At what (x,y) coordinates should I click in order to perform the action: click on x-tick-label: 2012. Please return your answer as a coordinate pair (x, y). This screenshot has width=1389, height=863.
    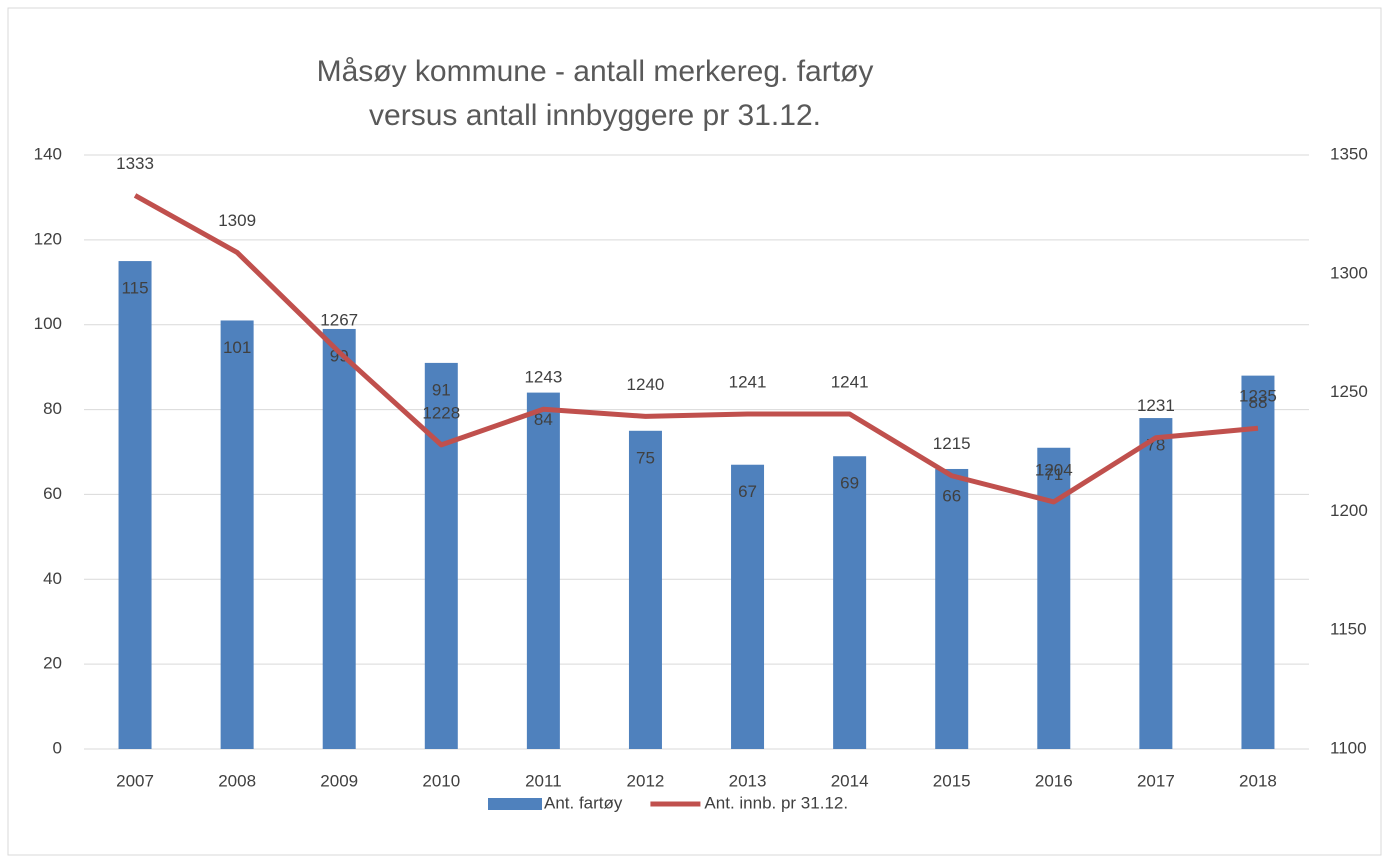
    Looking at the image, I should click on (646, 780).